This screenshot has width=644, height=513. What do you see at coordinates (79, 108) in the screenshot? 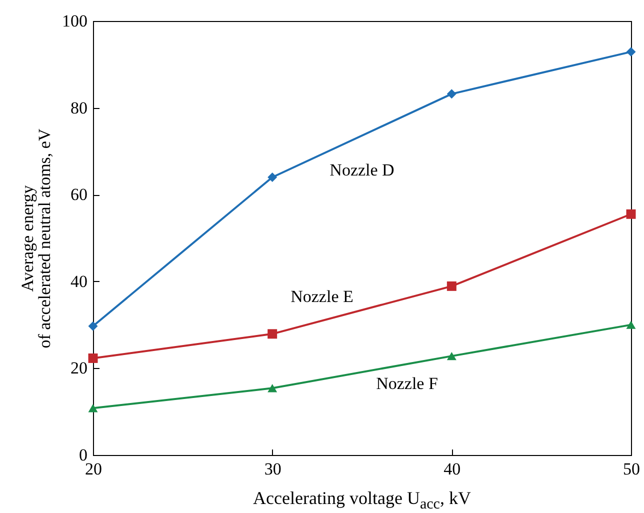
I see `y-tick-label: 80` at bounding box center [79, 108].